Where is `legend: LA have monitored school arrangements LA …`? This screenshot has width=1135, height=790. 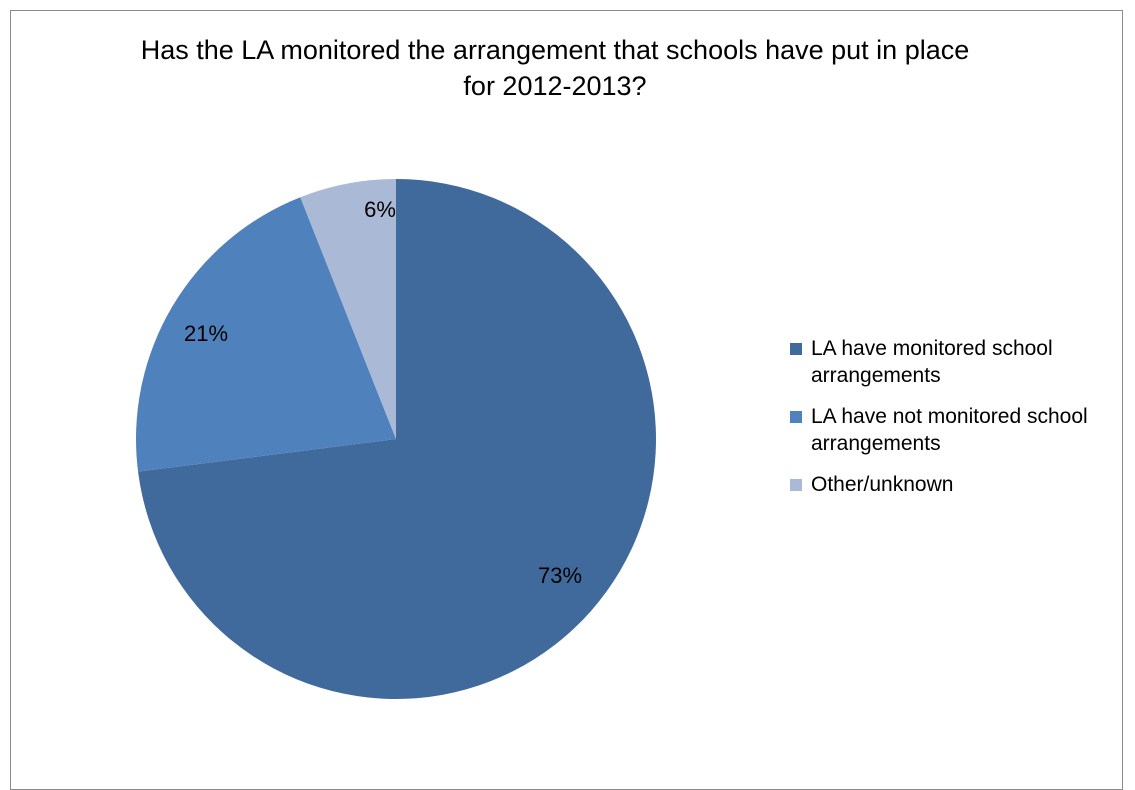
legend: LA have monitored school arrangements LA … is located at coordinates (950, 423).